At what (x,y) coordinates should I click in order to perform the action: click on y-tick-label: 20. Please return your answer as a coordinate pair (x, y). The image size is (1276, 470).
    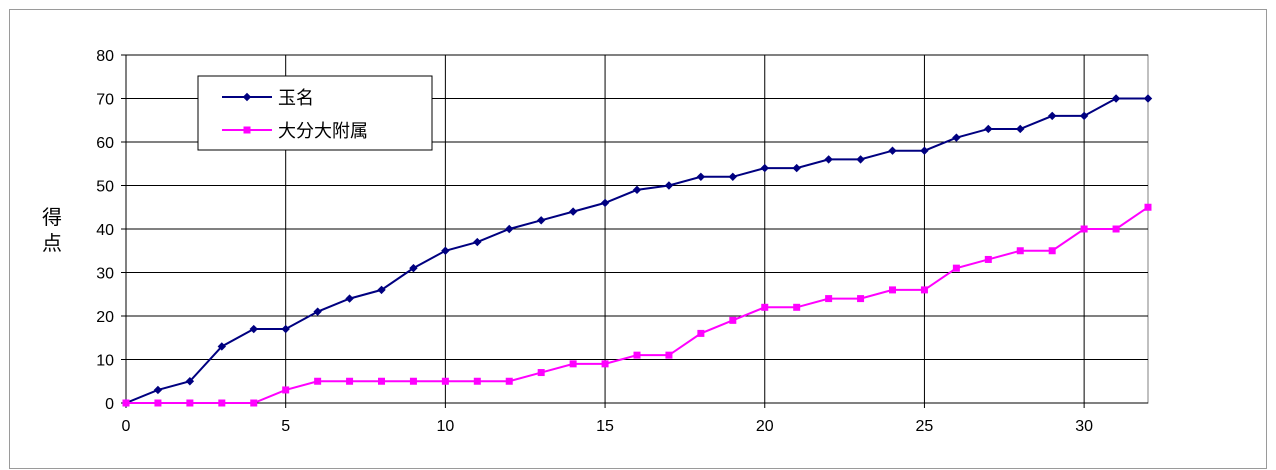
    Looking at the image, I should click on (105, 317).